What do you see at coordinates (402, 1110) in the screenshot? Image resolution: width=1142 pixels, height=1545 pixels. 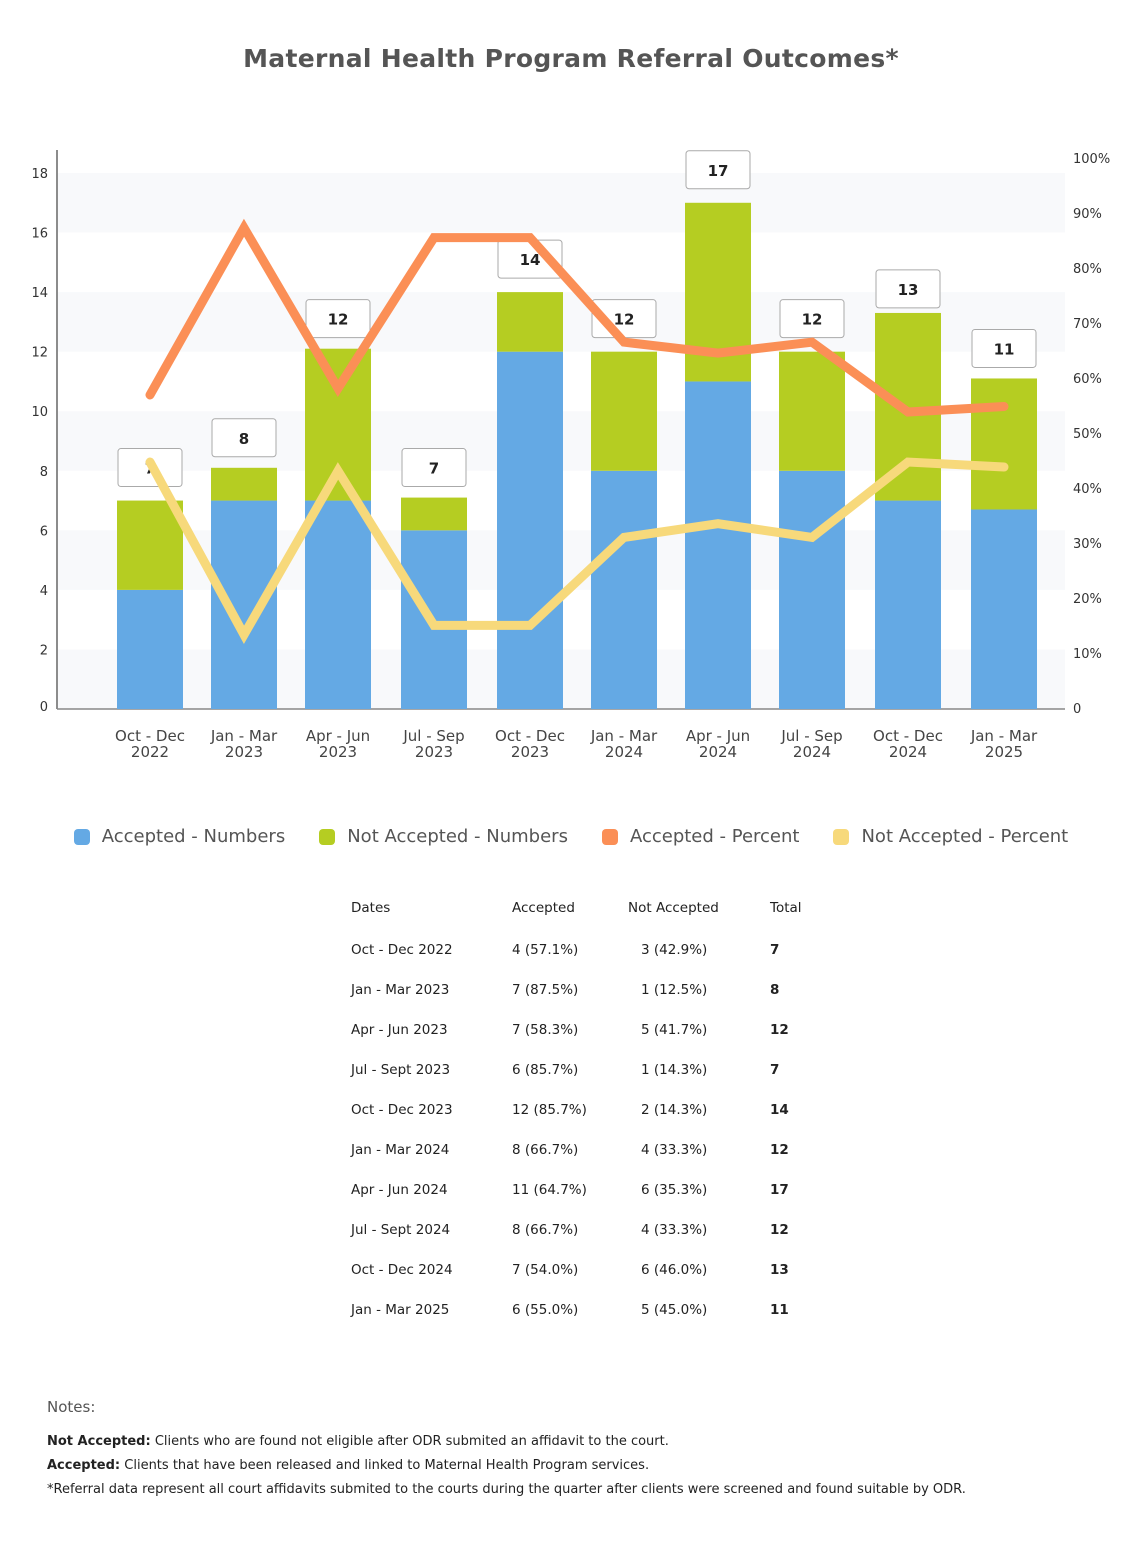 I see `table-cell-date: Oct - Dec 2023` at bounding box center [402, 1110].